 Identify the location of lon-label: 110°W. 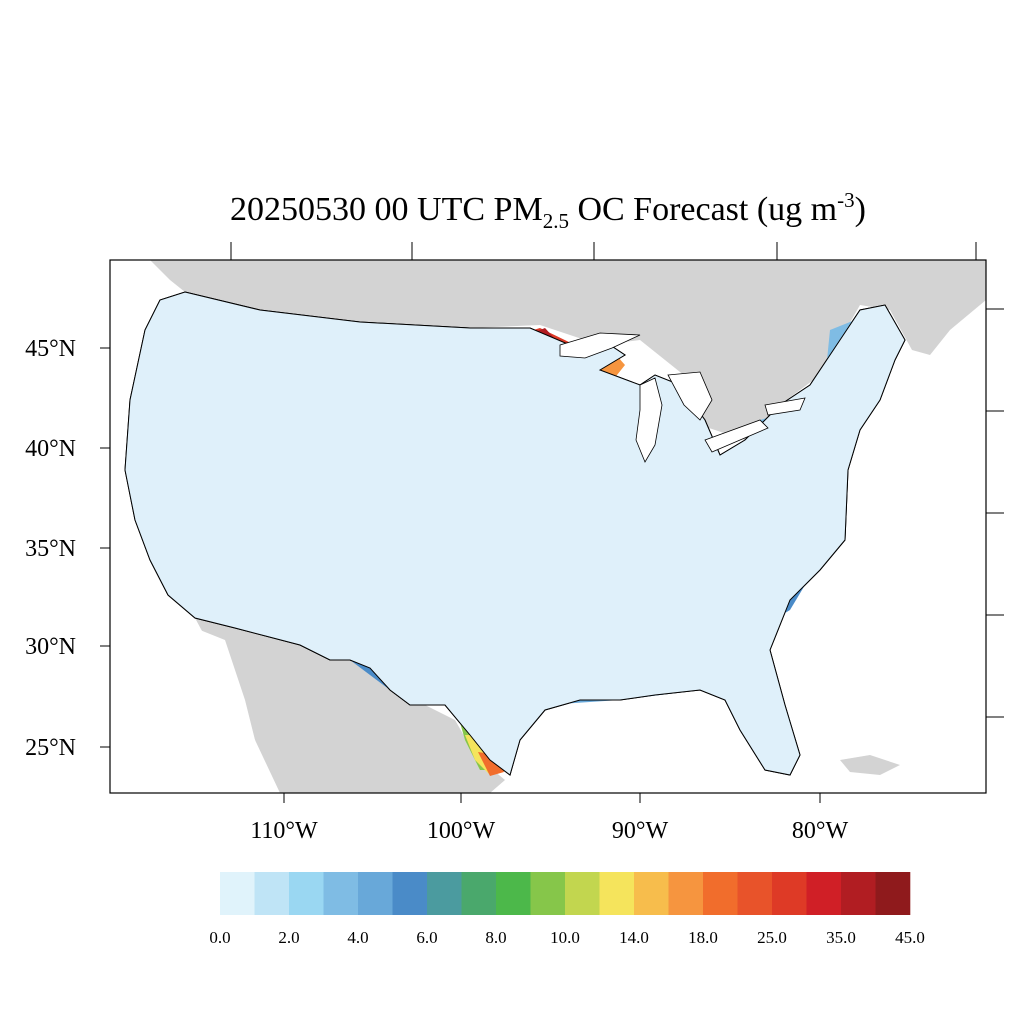
(284, 831).